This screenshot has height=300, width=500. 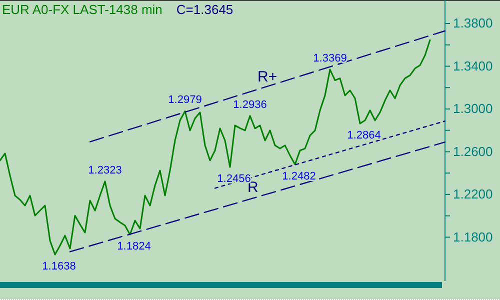 What do you see at coordinates (105, 170) in the screenshot?
I see `annotation: 1.2323` at bounding box center [105, 170].